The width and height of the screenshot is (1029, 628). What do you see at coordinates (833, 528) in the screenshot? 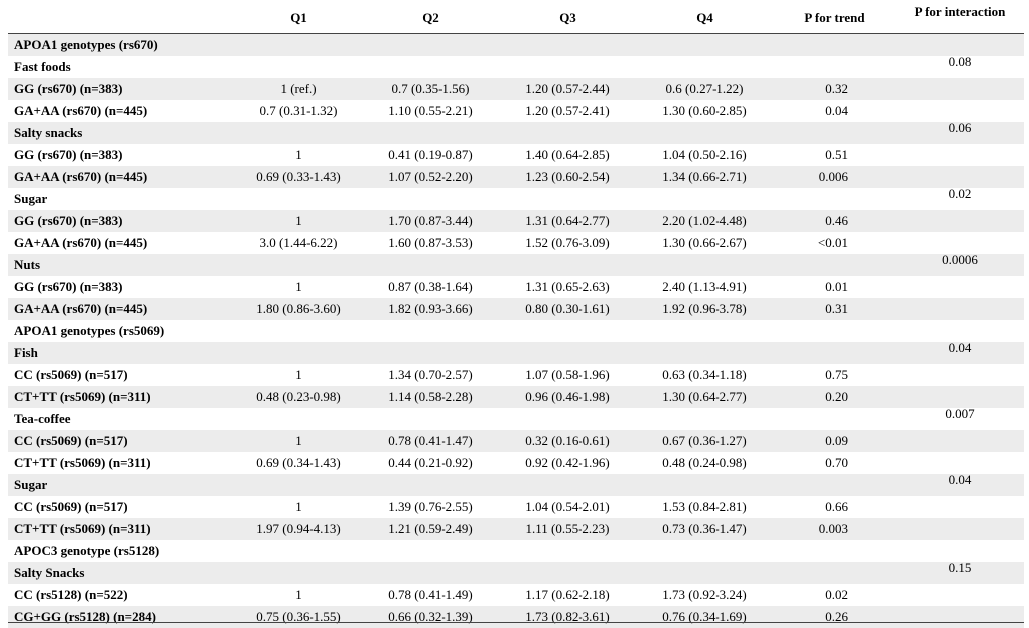
I see `p-trend-cell: 0.003` at bounding box center [833, 528].